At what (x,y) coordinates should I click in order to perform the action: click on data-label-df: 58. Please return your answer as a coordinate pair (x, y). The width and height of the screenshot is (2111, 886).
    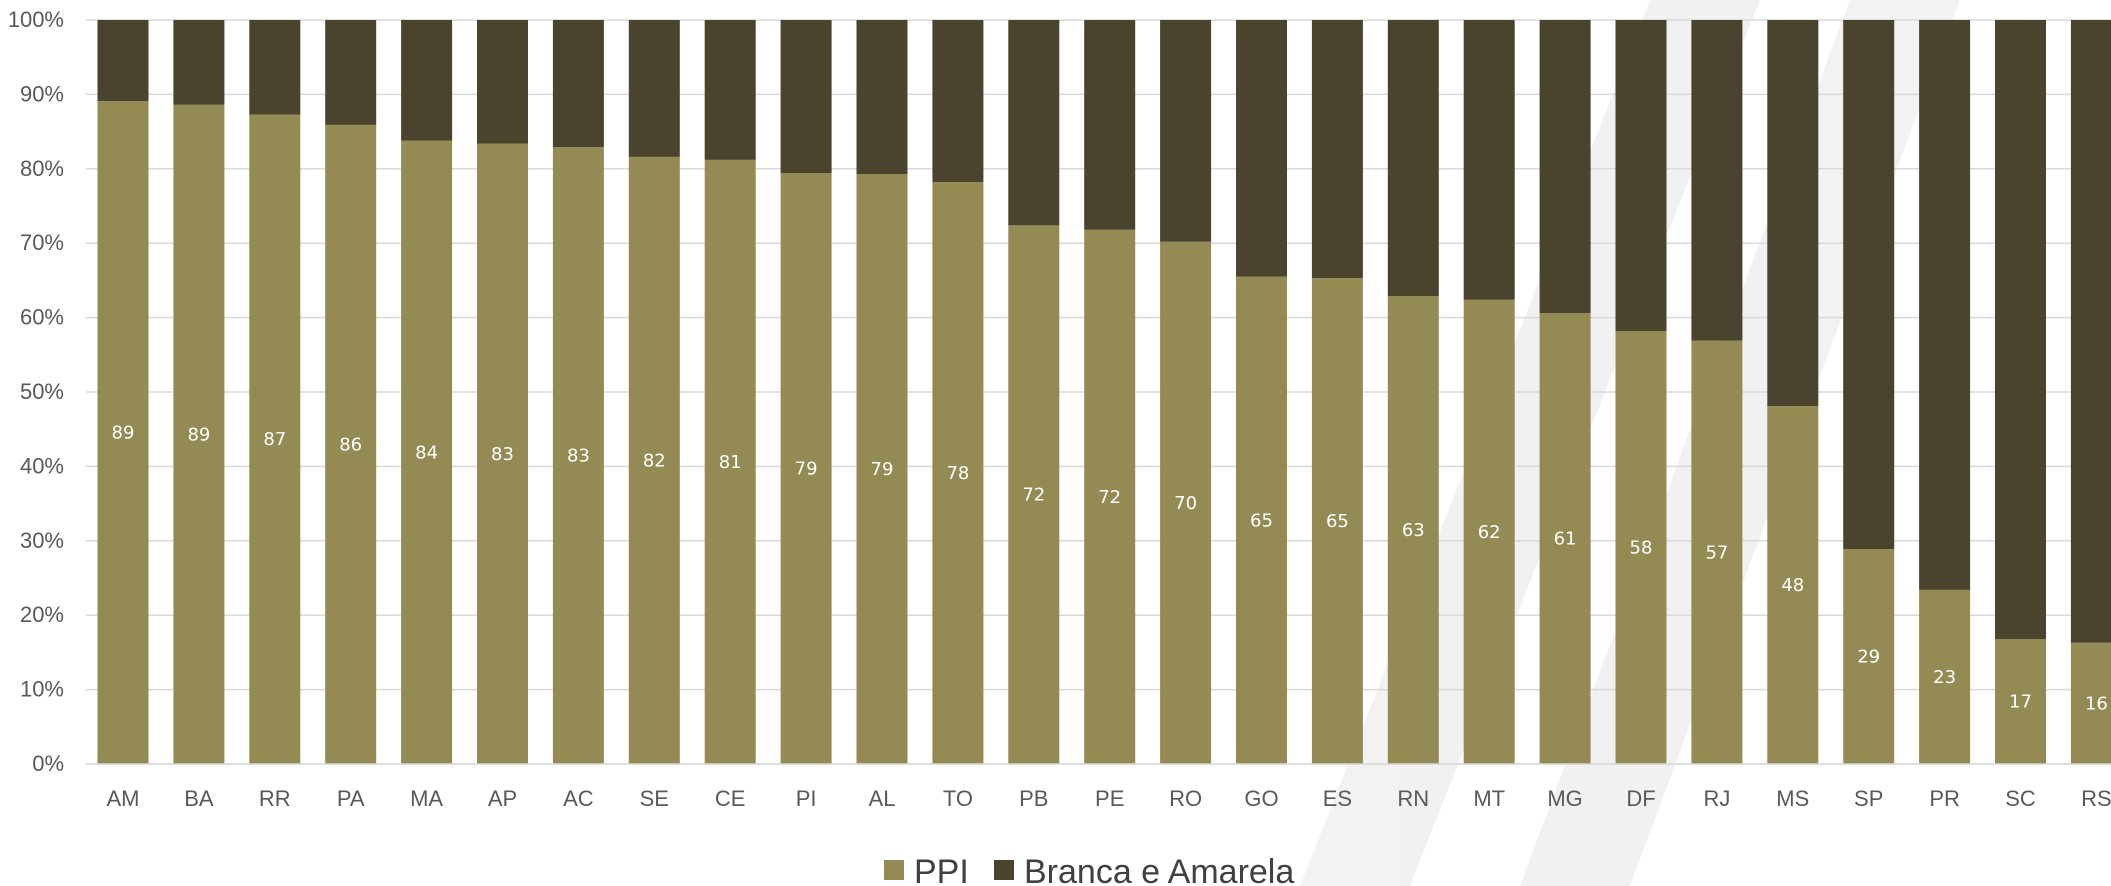
    Looking at the image, I should click on (1641, 547).